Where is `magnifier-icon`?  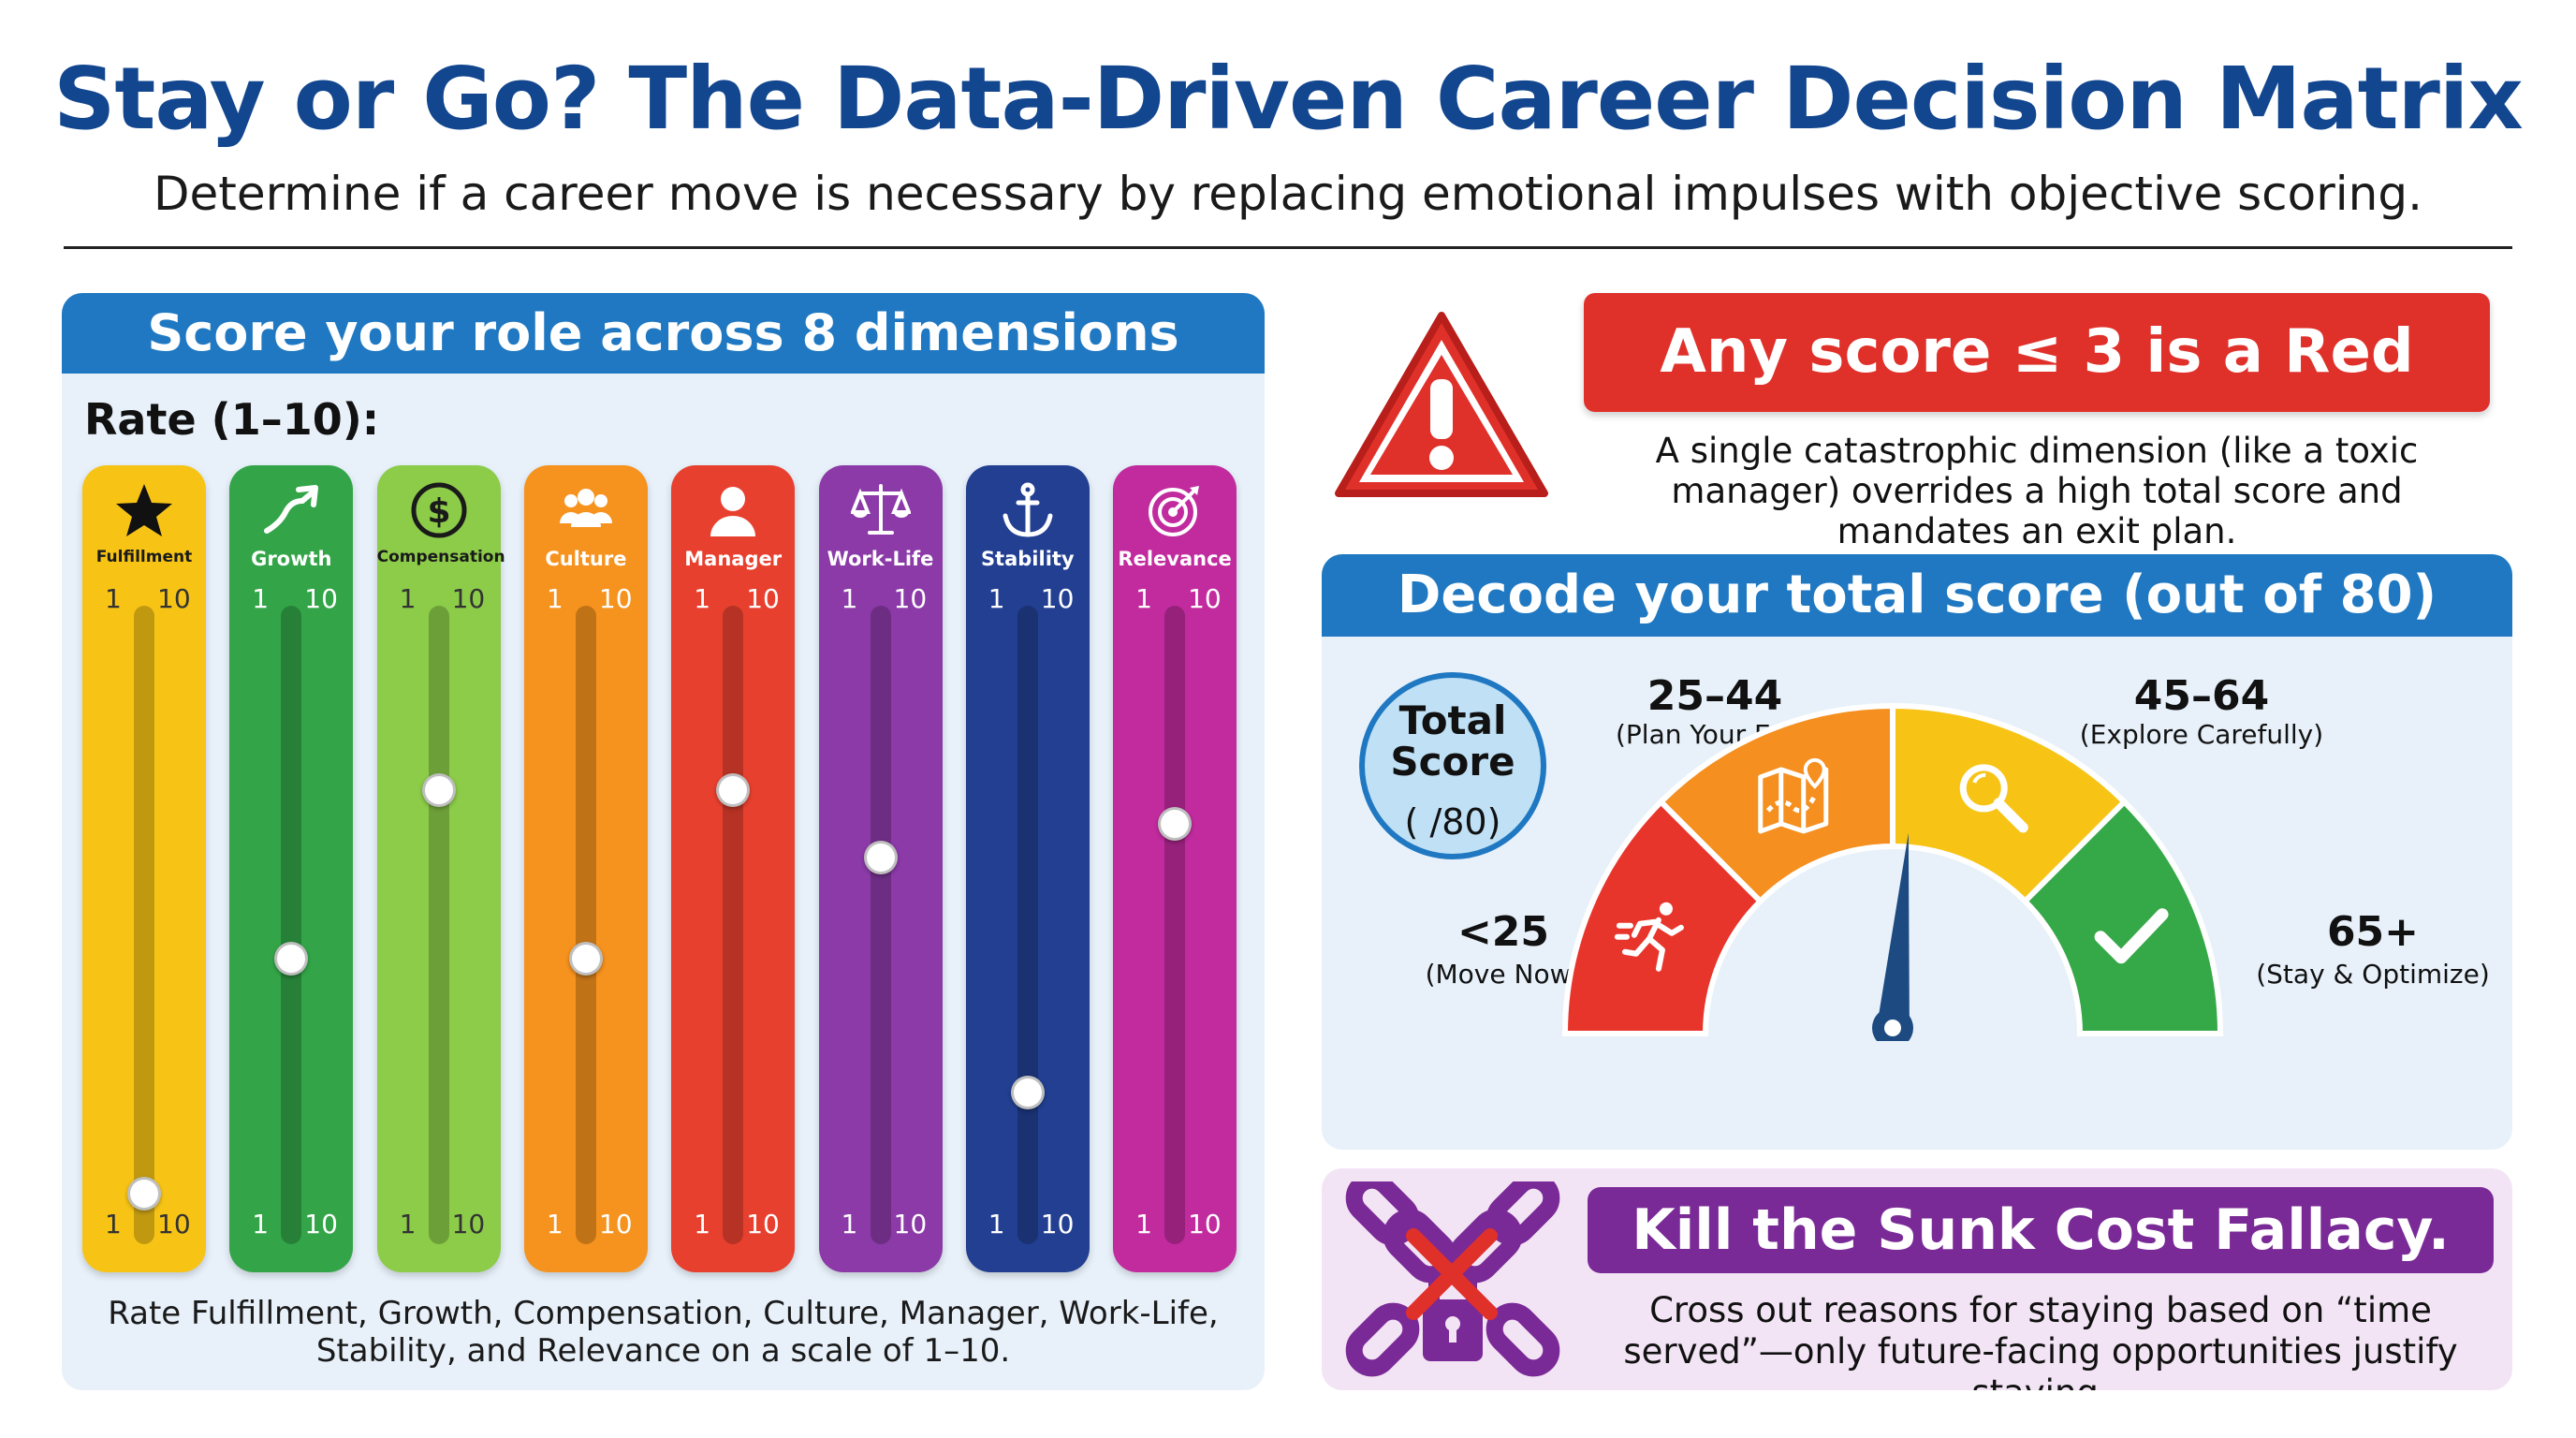
magnifier-icon is located at coordinates (1994, 798).